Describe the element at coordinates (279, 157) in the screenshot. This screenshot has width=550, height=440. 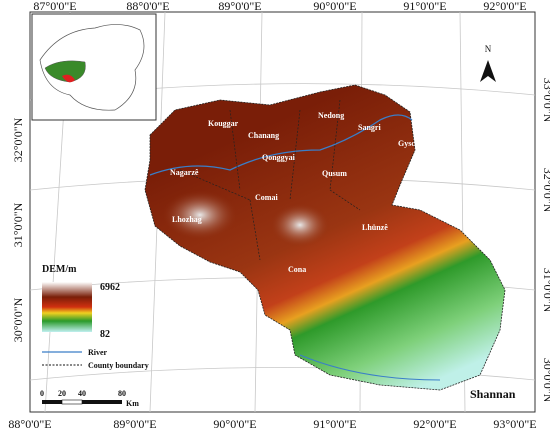
I see `place-name: Qonggyai` at that location.